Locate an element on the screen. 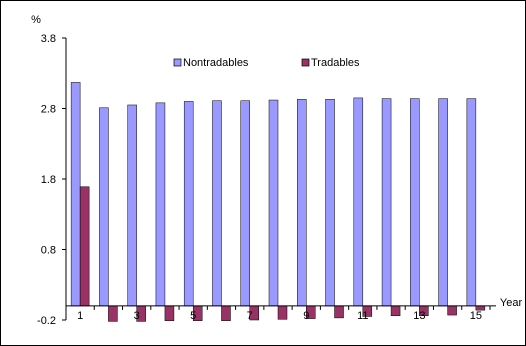 The image size is (526, 346). y-tick-label: 2.8 is located at coordinates (48, 110).